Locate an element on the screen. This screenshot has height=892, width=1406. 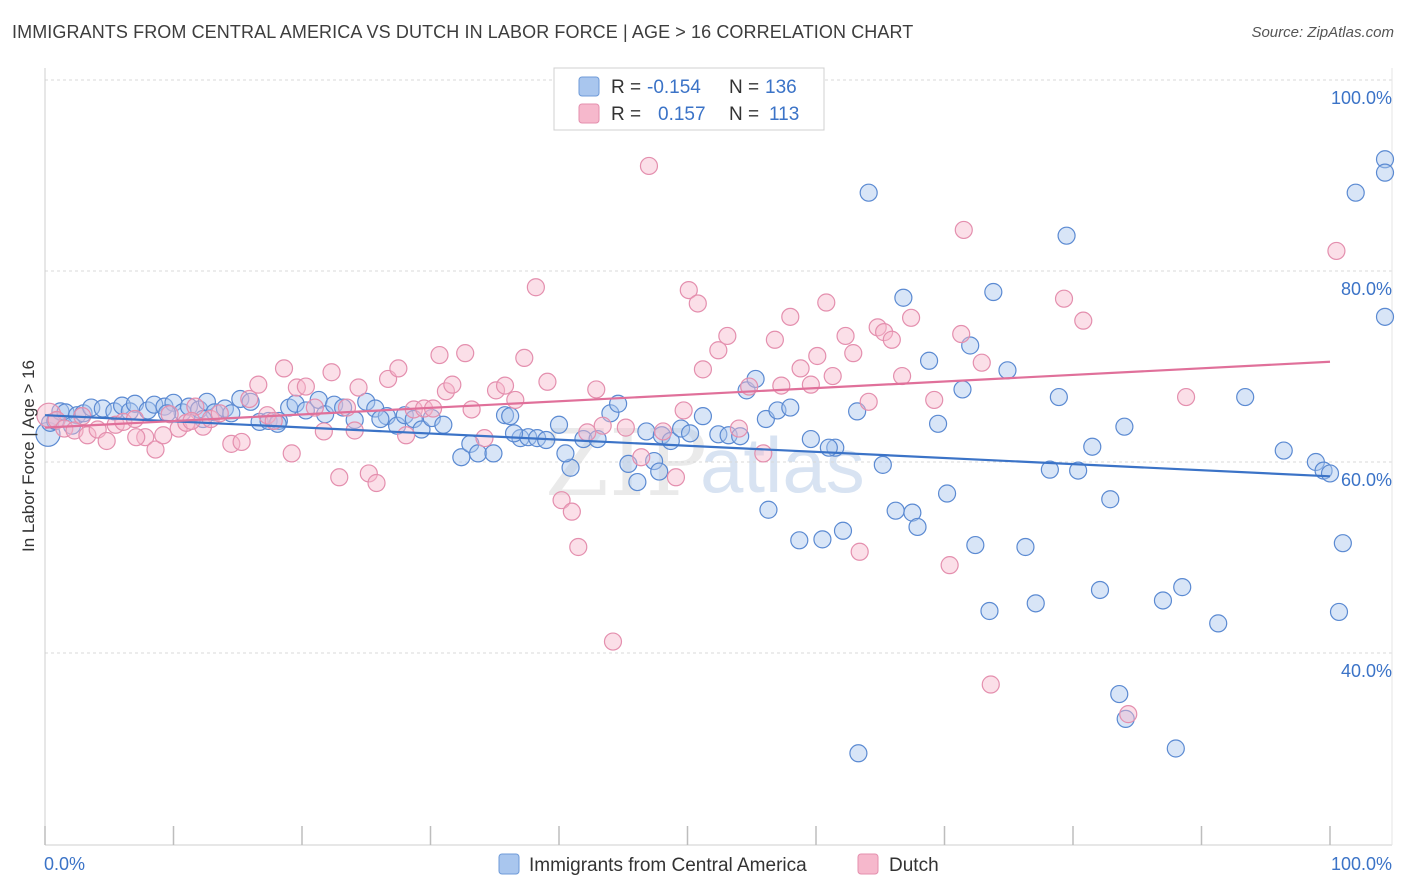
legend-r-label-blue: R = is located at coordinates (626, 87).